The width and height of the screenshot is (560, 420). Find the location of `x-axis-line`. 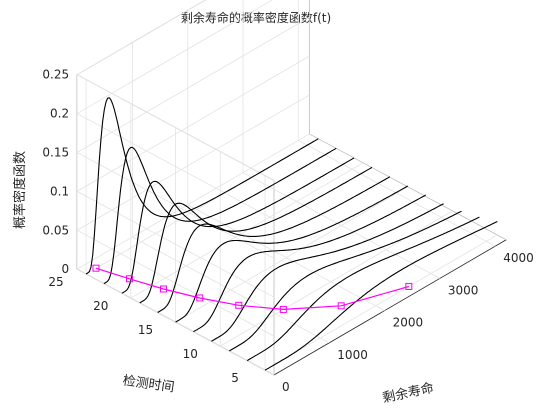

x-axis-line is located at coordinates (390, 307).